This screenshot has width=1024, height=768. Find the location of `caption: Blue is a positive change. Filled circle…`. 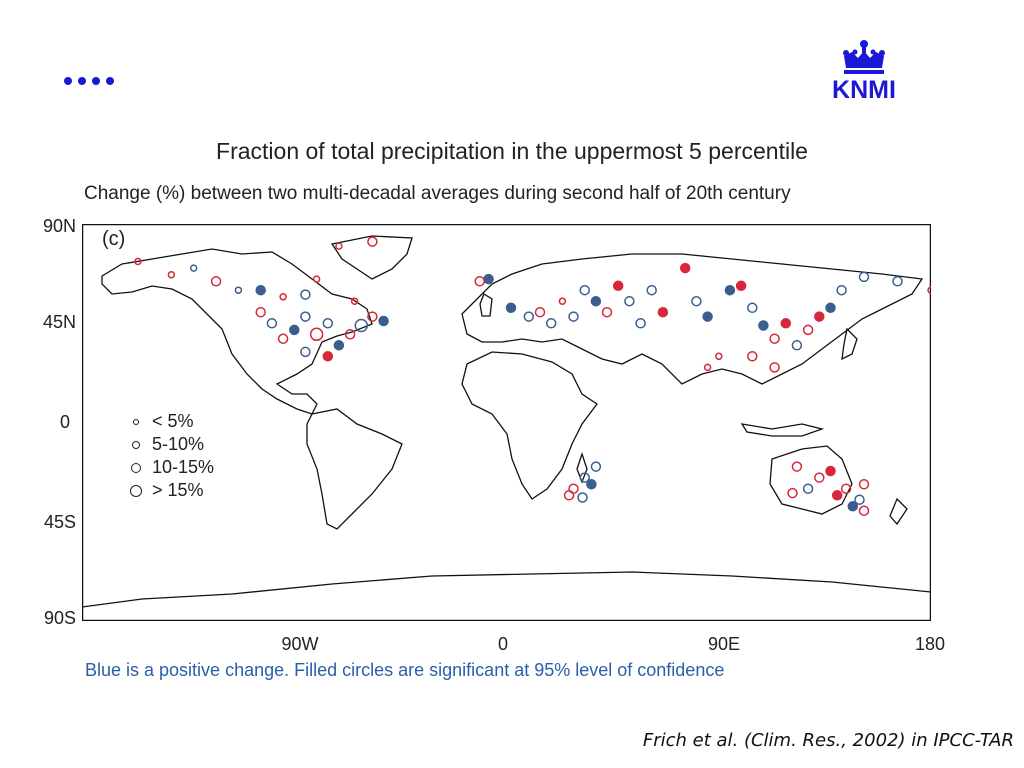

caption: Blue is a positive change. Filled circle… is located at coordinates (405, 670).